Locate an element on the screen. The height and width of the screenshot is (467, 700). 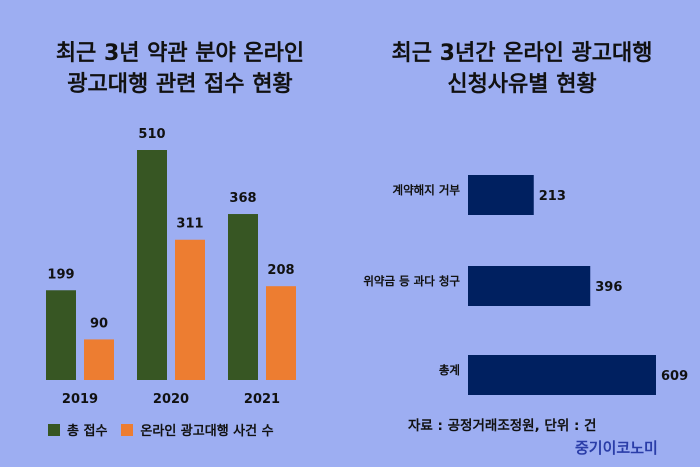
bar-2021-online is located at coordinates (281, 333).